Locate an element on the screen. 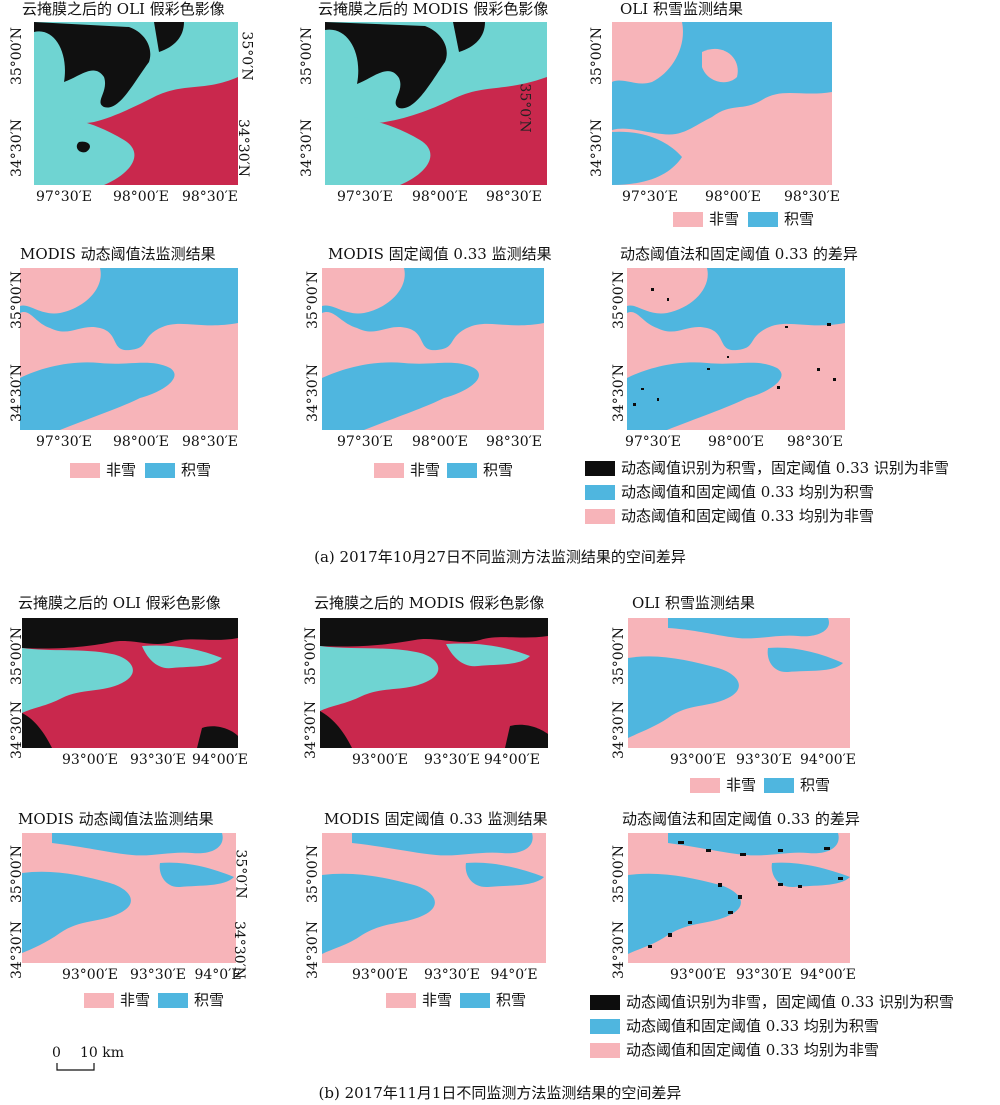 The height and width of the screenshot is (1105, 1000). legend-b-diff-black: 动态阈值识别为非雪，固定阈值 0.33 识别为积雪 is located at coordinates (772, 1002).